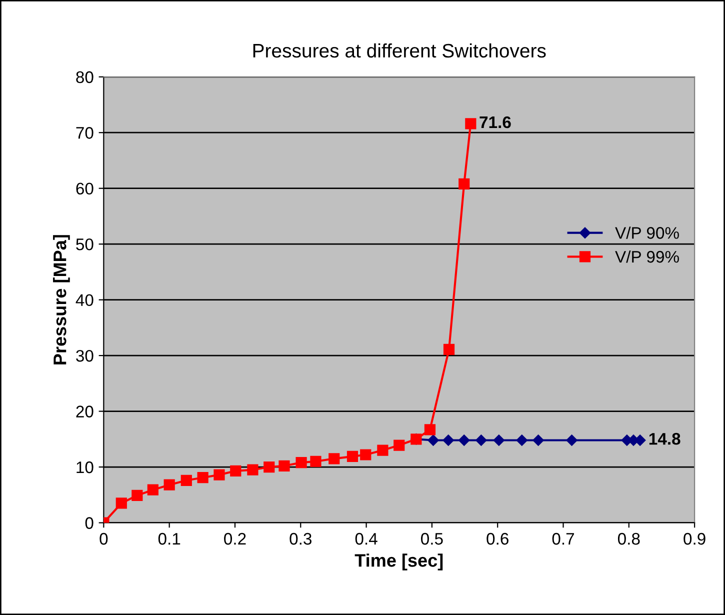  Describe the element at coordinates (301, 538) in the screenshot. I see `x-tick-label: 0.3` at that location.